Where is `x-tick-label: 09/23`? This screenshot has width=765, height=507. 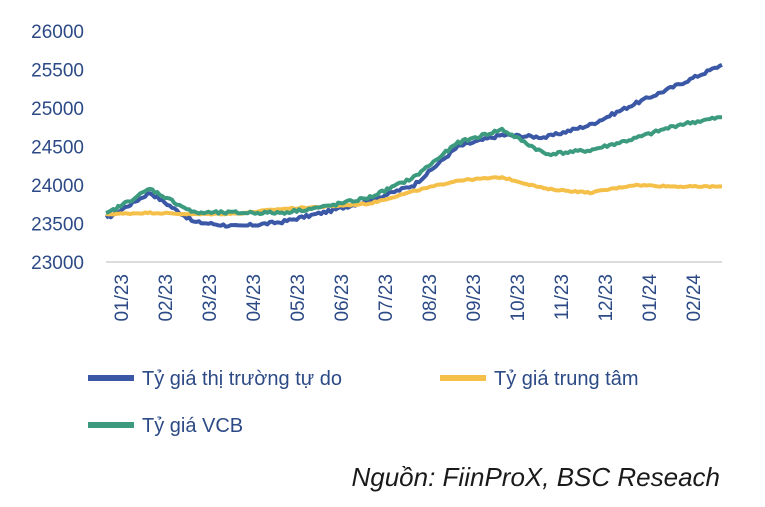 x-tick-label: 09/23 is located at coordinates (474, 298).